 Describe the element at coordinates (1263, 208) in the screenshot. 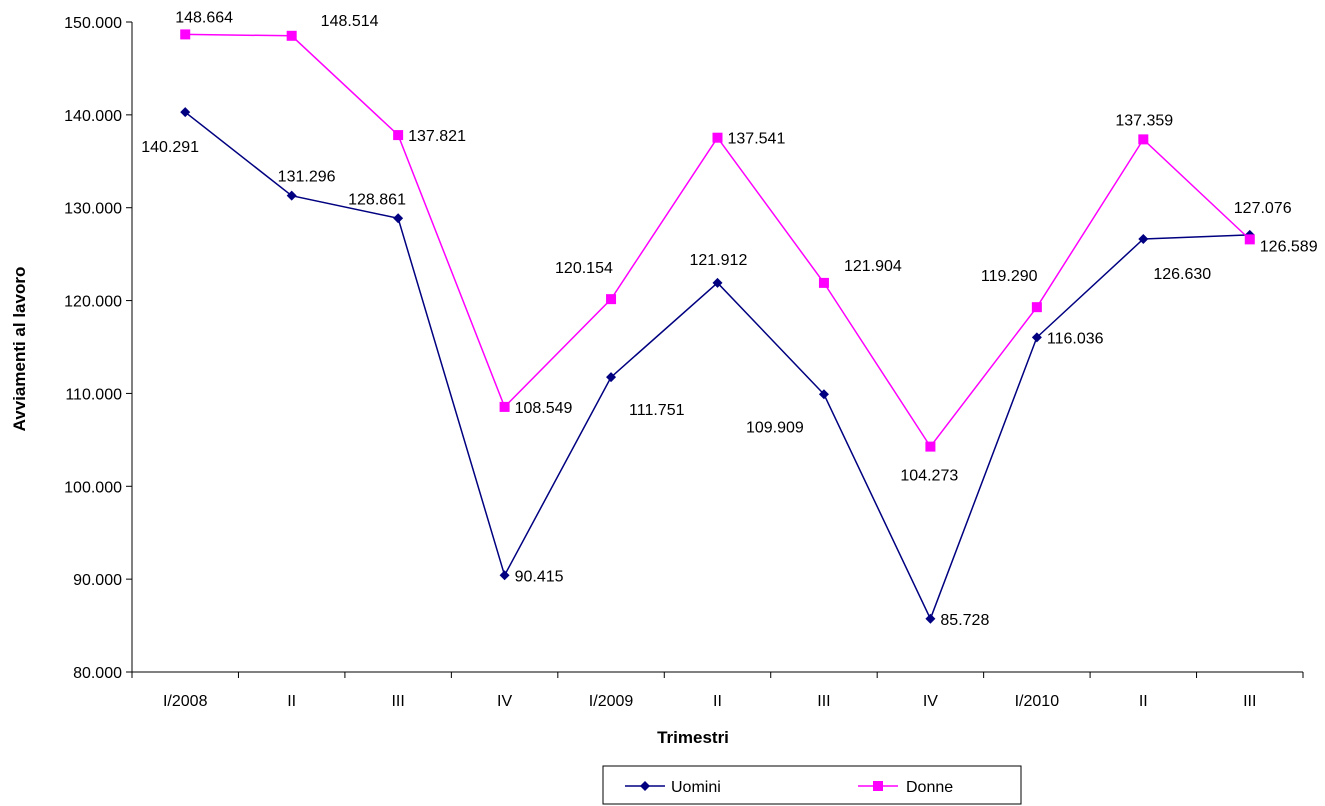

I see `data-label: 127.076` at that location.